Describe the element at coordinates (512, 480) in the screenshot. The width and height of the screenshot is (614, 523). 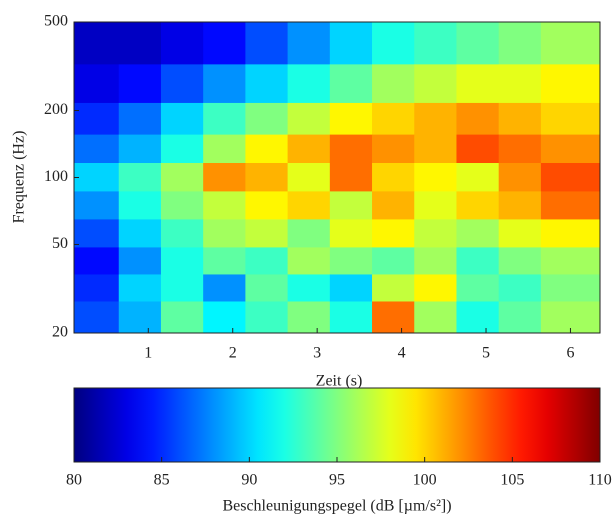
I see `colorbar-tick-label: 105` at that location.